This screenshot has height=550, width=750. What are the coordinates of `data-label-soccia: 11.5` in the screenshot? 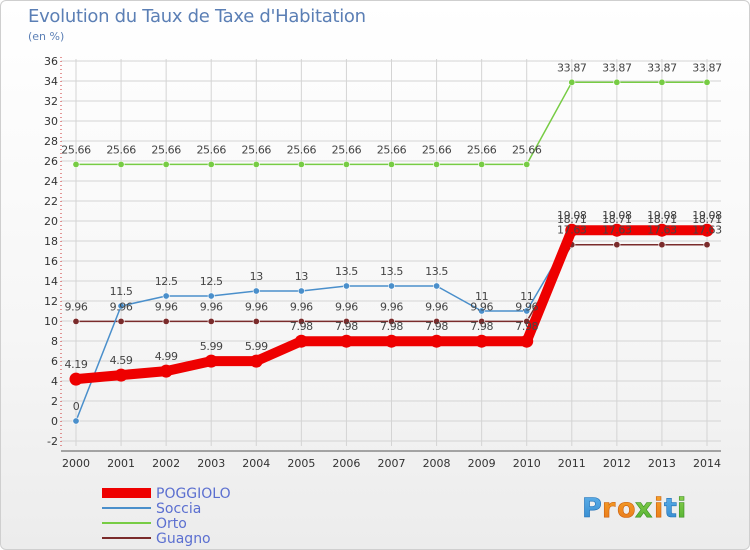 It's located at (121, 291).